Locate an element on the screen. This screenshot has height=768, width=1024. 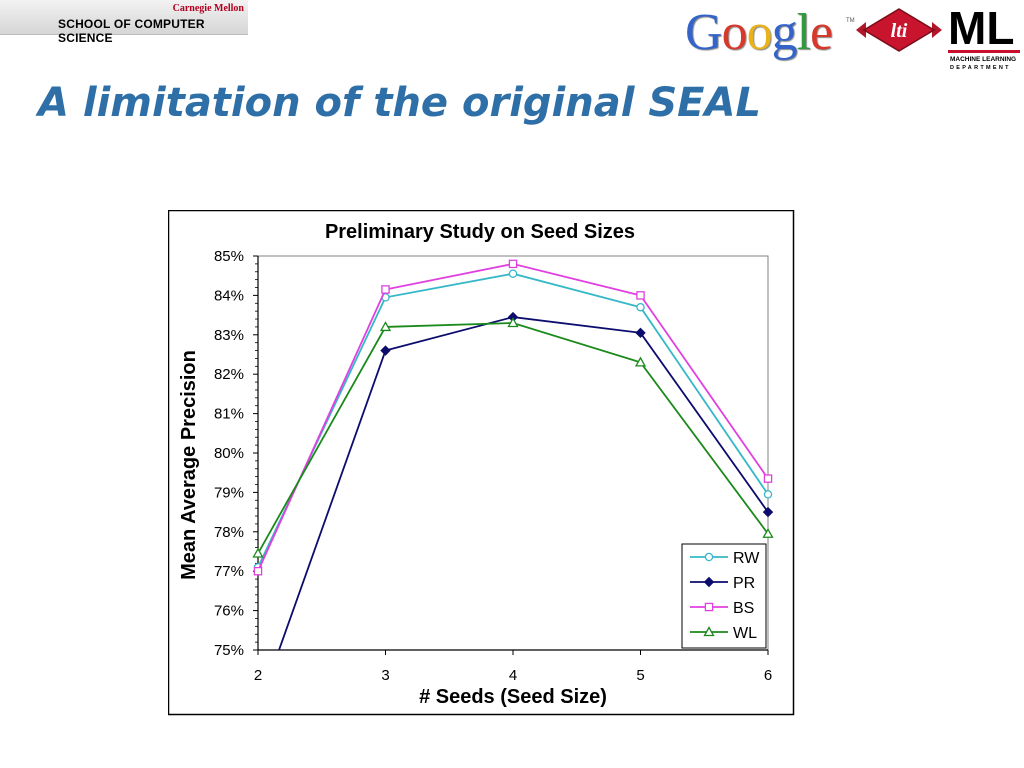
legend-marker-pr is located at coordinates (709, 582).